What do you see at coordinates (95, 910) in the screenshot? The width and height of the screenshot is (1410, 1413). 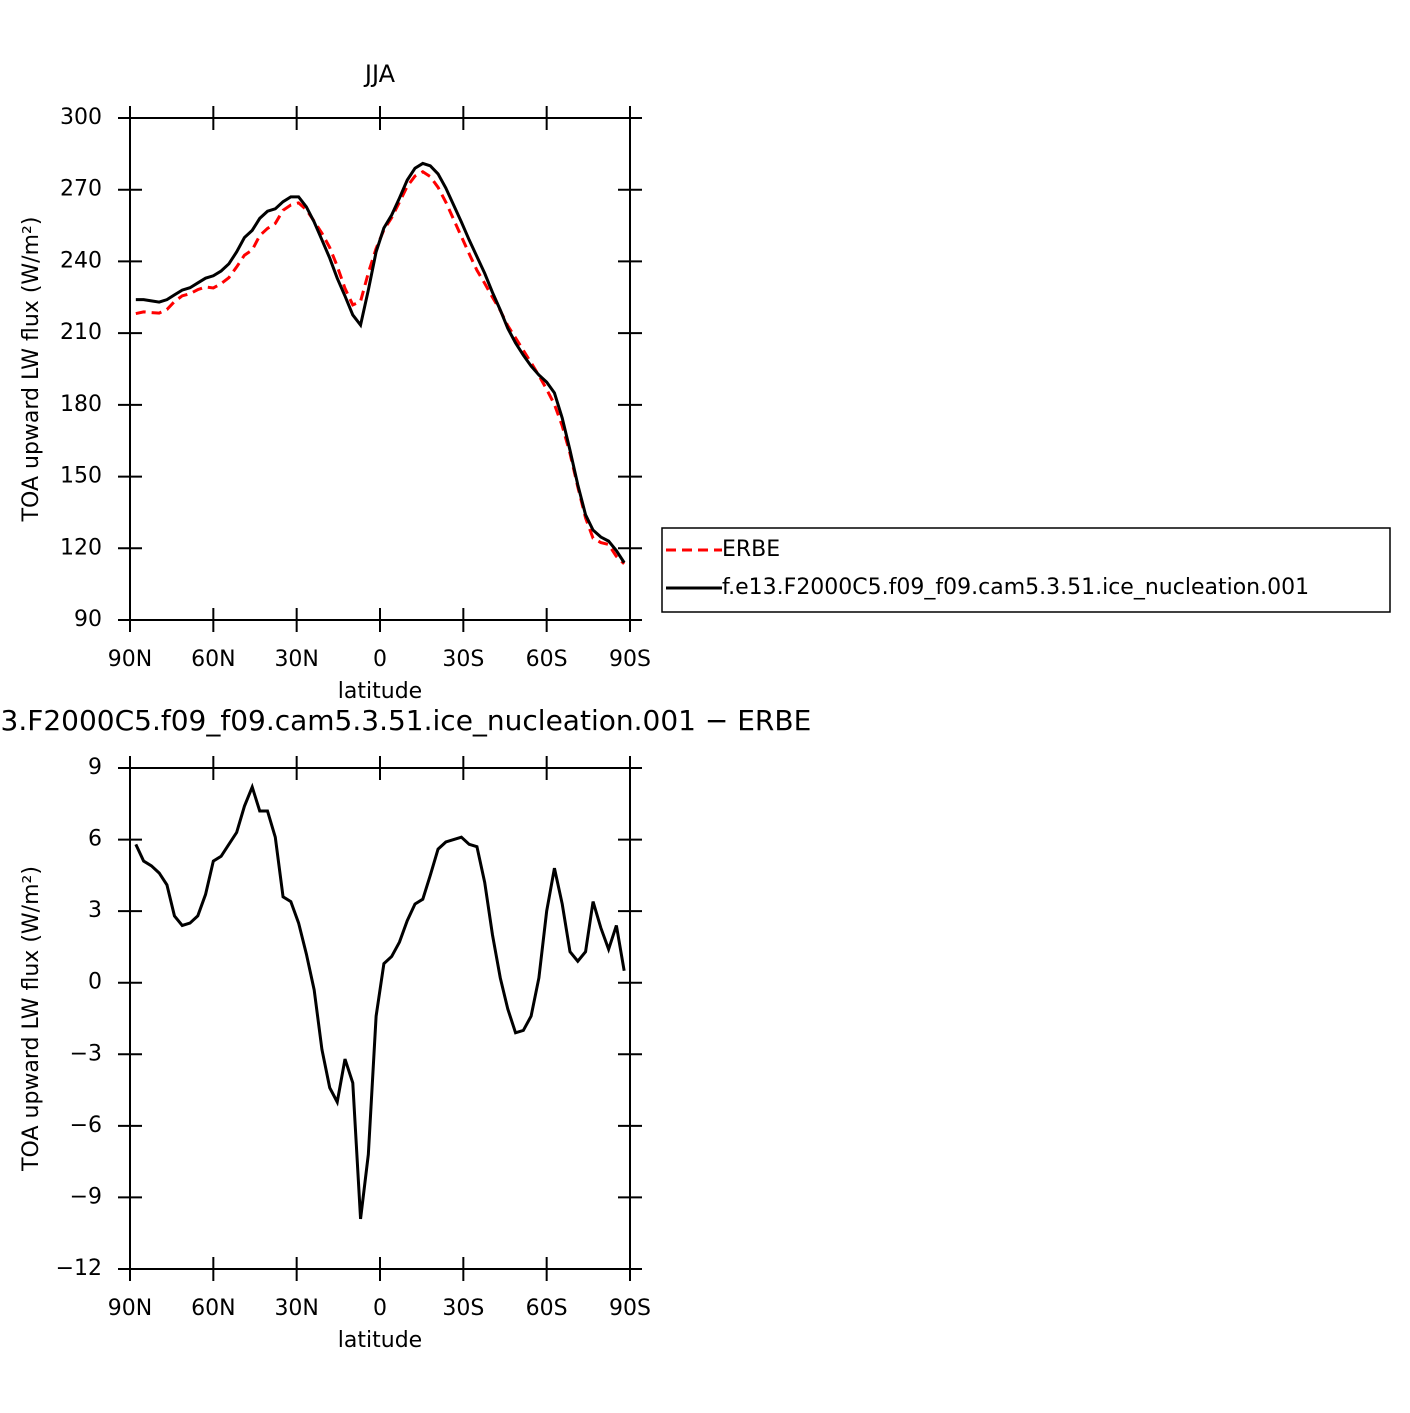 I see `y-tick-label: 3` at bounding box center [95, 910].